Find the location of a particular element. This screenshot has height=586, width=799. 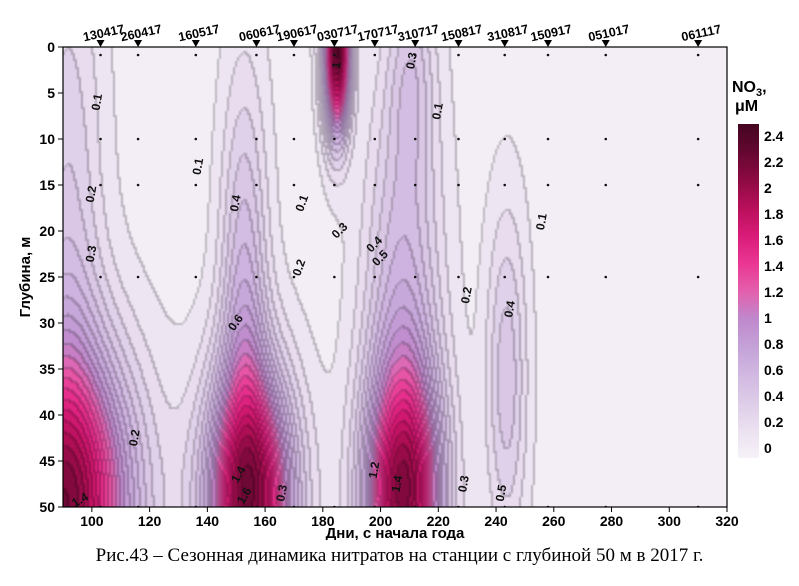

y-tick-label: 40 is located at coordinates (47, 415).